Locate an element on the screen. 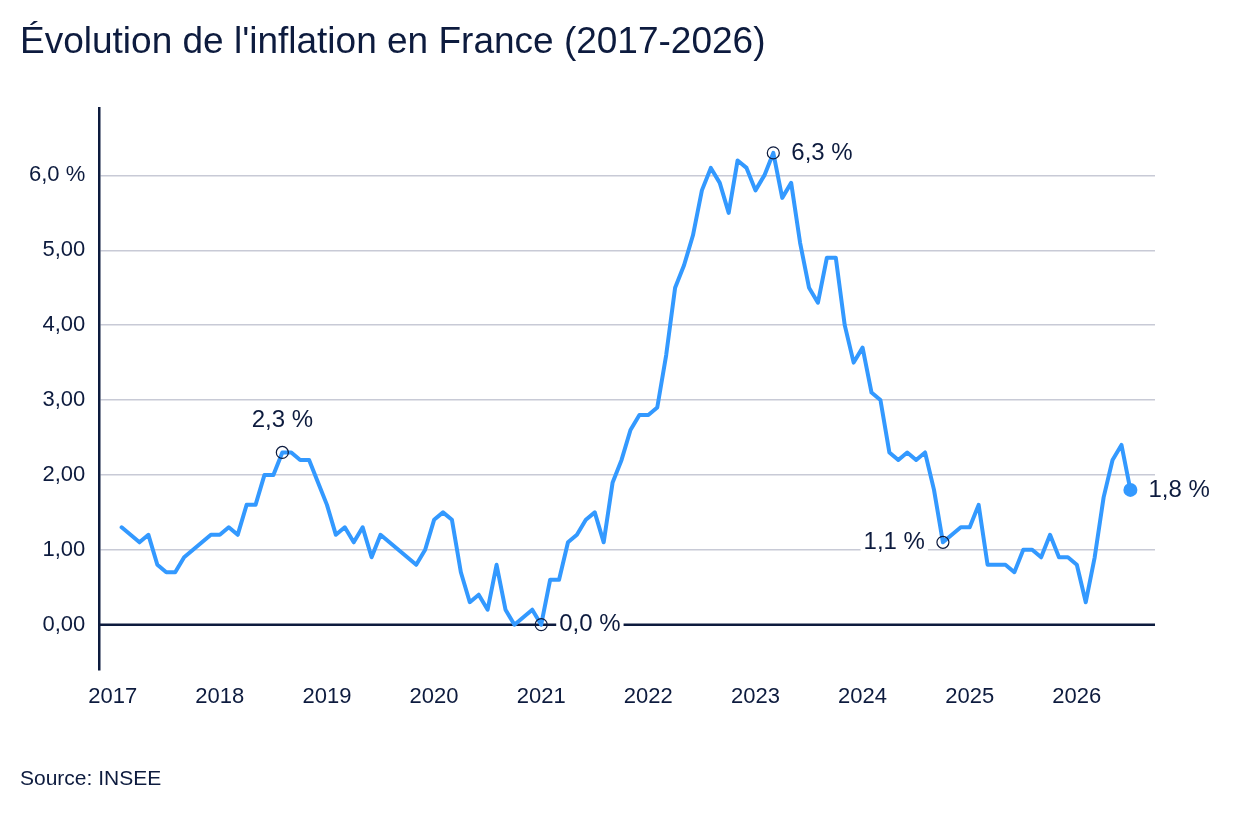 This screenshot has height=816, width=1240. y-tick-label: 5,00 is located at coordinates (64, 249).